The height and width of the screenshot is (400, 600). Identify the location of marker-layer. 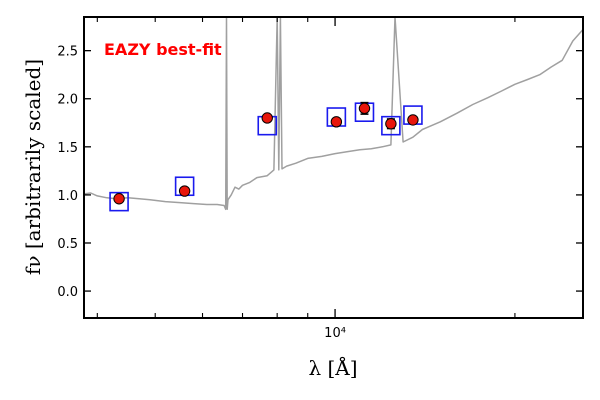
(266, 156).